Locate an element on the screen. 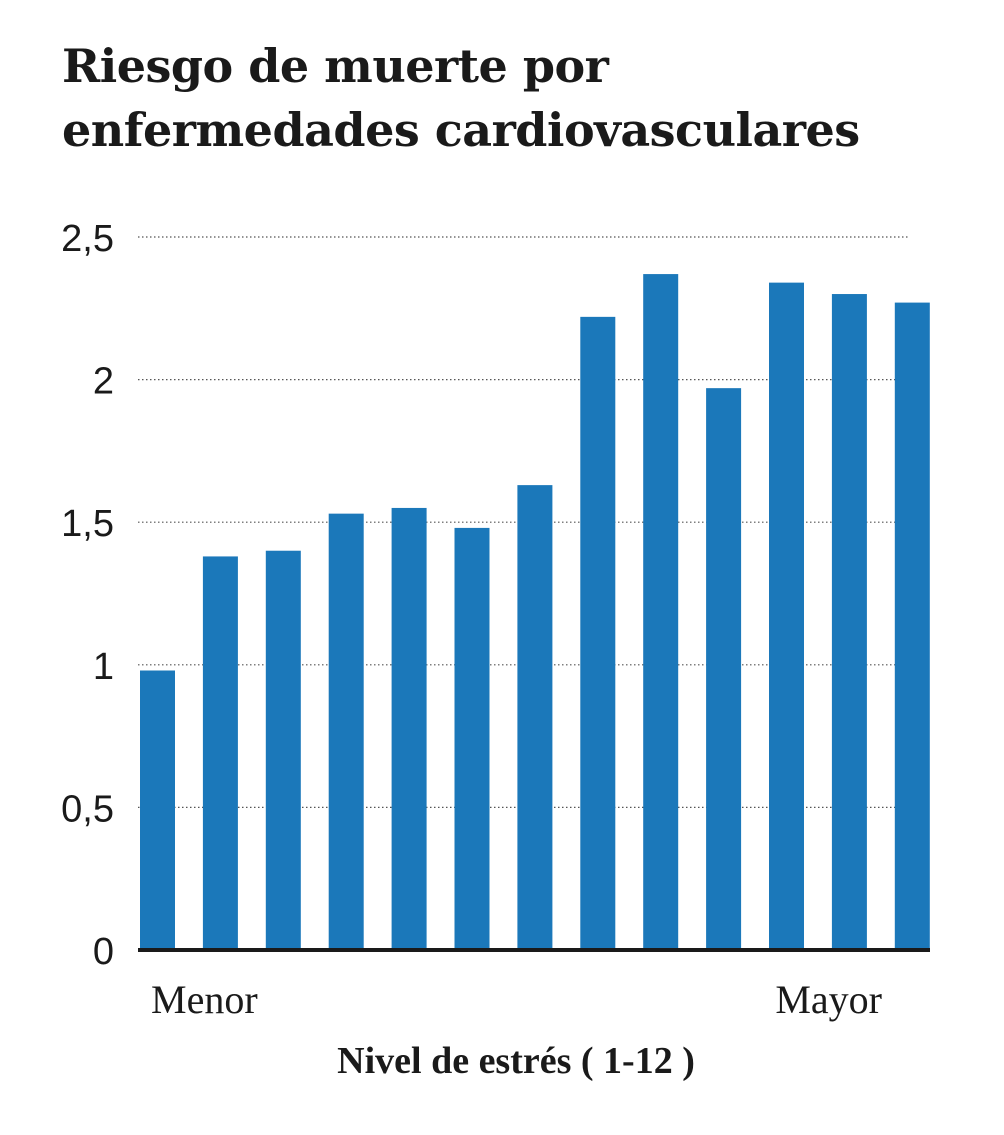 The height and width of the screenshot is (1135, 1004). y-tick-label: 2,5 is located at coordinates (87, 239).